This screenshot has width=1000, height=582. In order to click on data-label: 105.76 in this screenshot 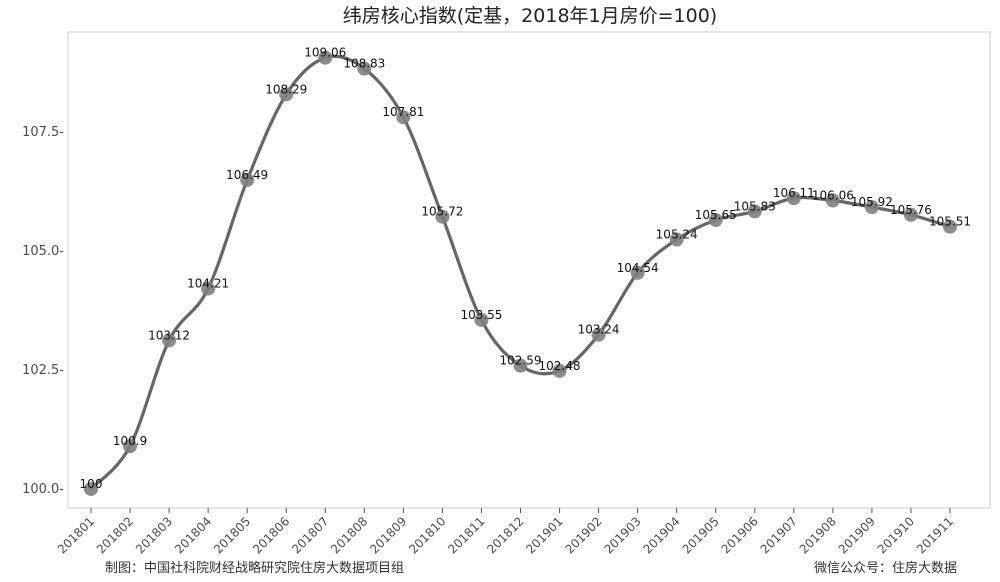, I will do `click(911, 210)`.